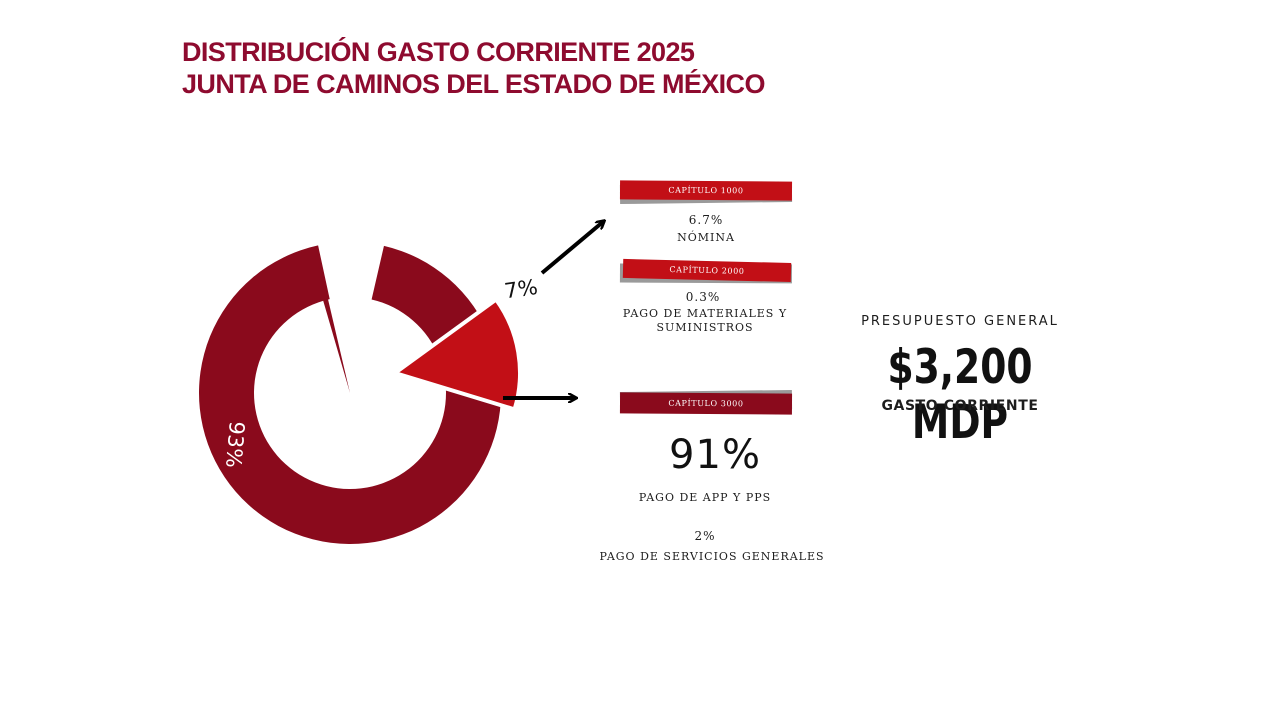 This screenshot has width=1280, height=720. Describe the element at coordinates (960, 321) in the screenshot. I see `budget-heading: PRESUPUESTO GENERAL` at that location.